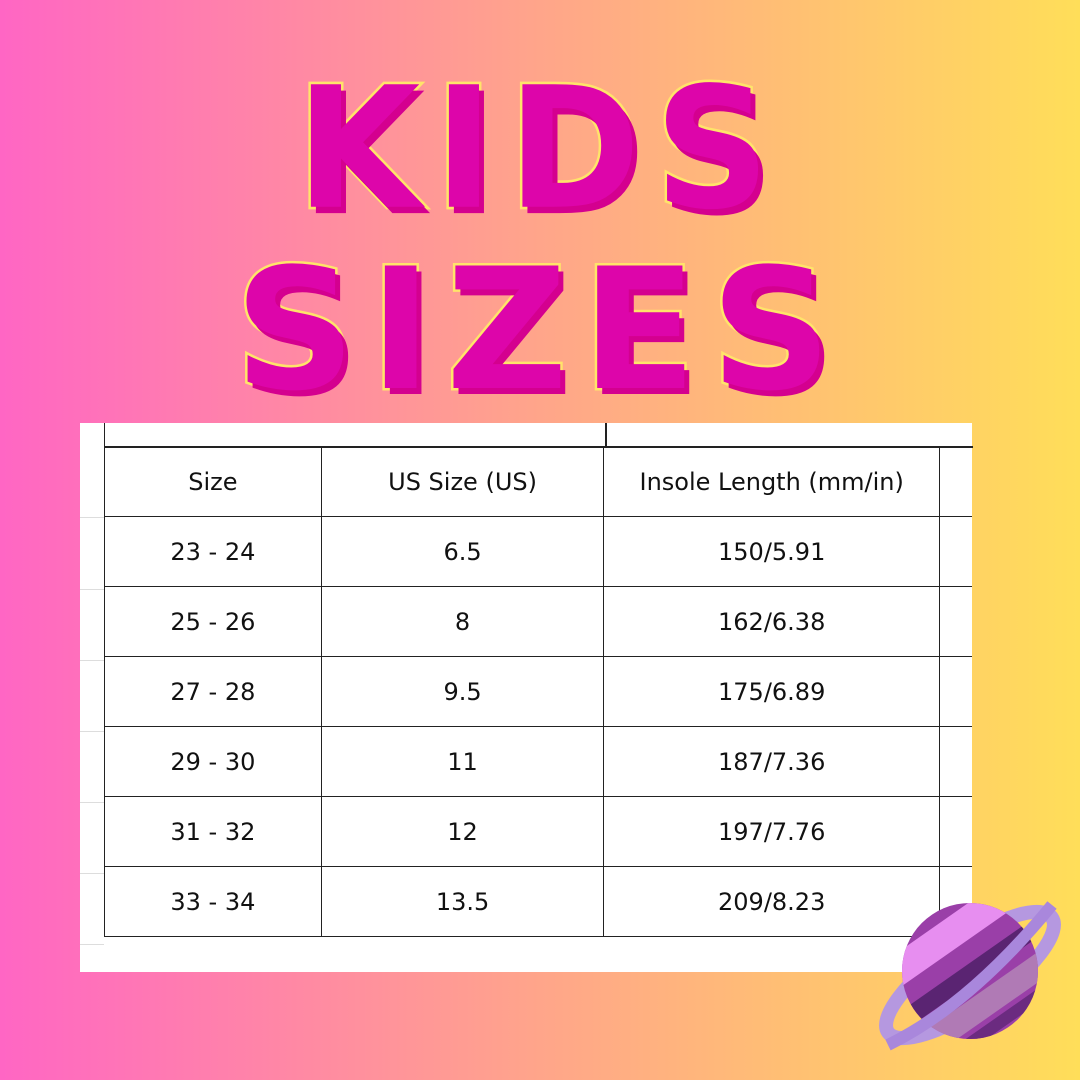 The width and height of the screenshot is (1080, 1080). What do you see at coordinates (462, 621) in the screenshot?
I see `cell-us-size: 8` at bounding box center [462, 621].